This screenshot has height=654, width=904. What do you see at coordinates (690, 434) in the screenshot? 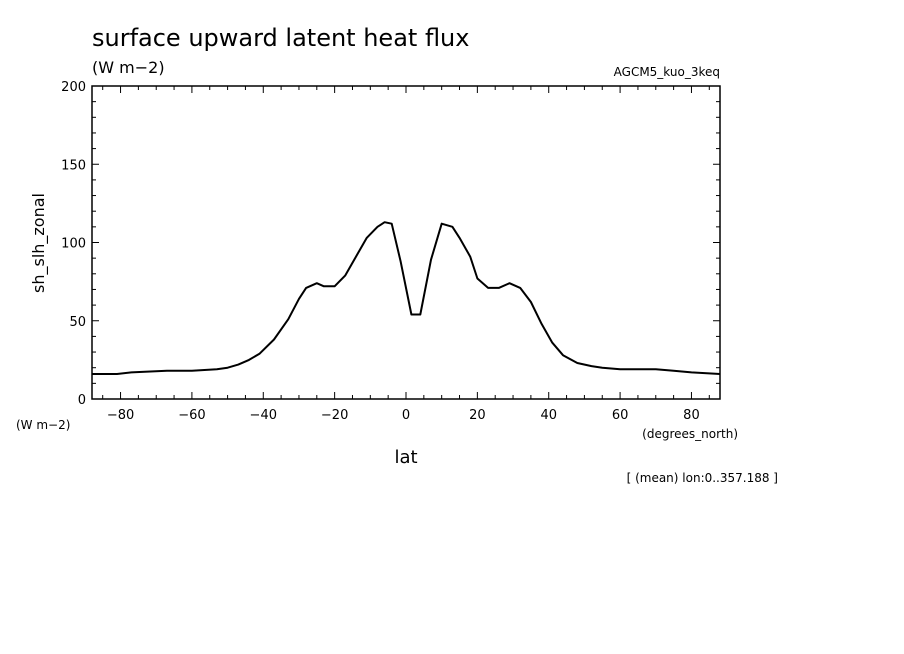
I see `x-units-label: (degrees_north)` at bounding box center [690, 434].